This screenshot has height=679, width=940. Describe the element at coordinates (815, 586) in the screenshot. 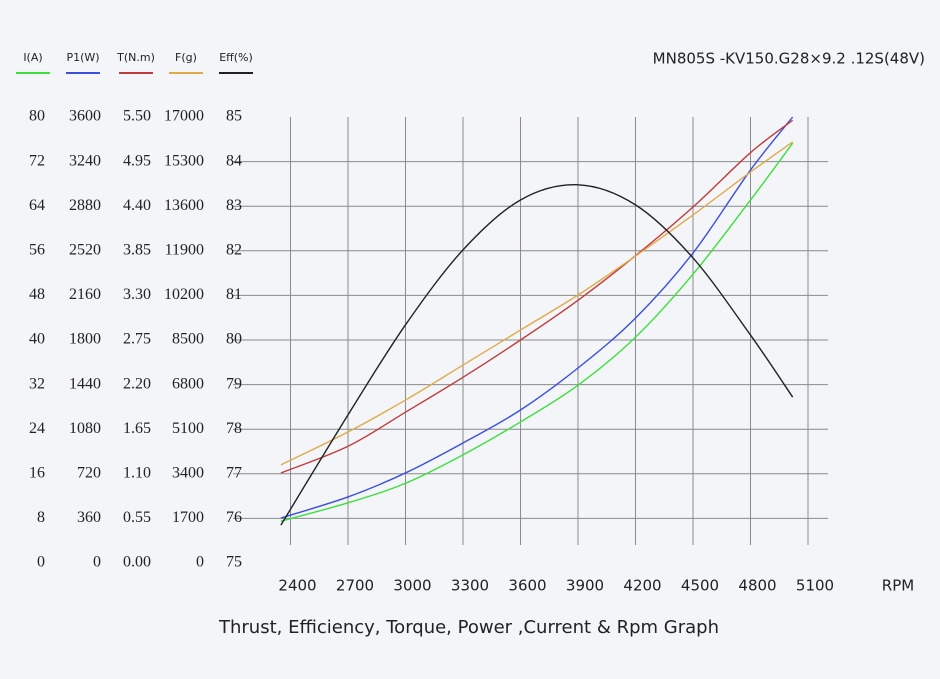

I see `x-tick-label: 5100` at that location.